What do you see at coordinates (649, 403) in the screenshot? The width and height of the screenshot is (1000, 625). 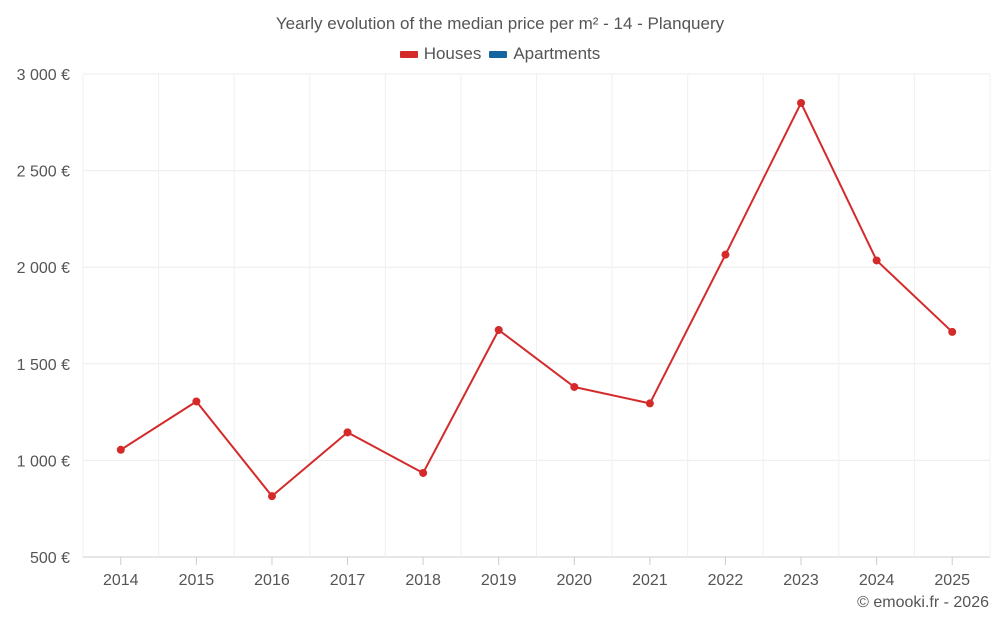 I see `data-point-houses-2021` at bounding box center [649, 403].